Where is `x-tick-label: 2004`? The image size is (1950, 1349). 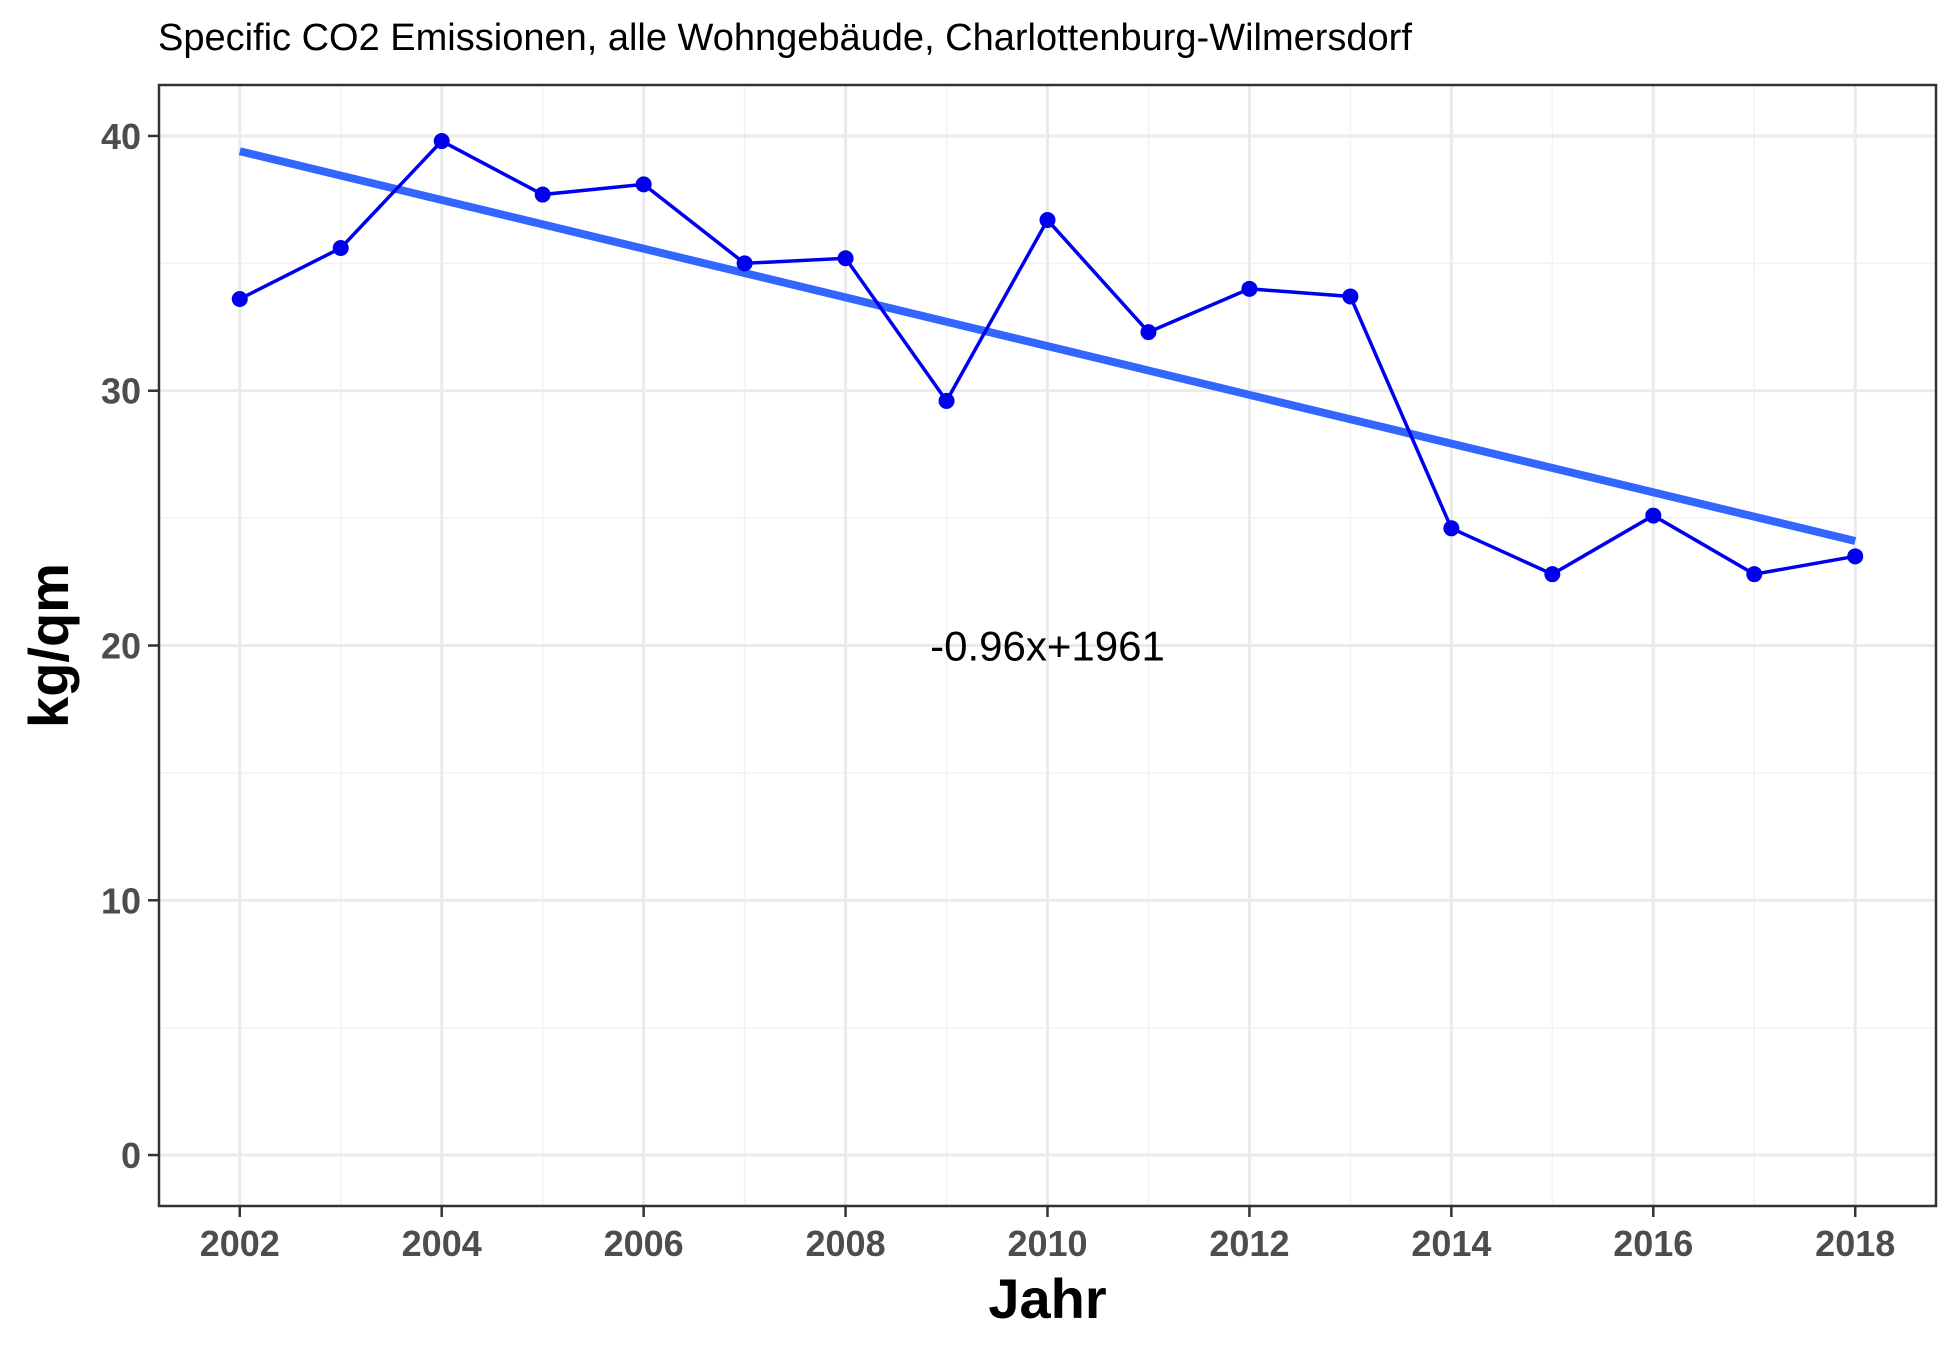 x-tick-label: 2004 is located at coordinates (442, 1243).